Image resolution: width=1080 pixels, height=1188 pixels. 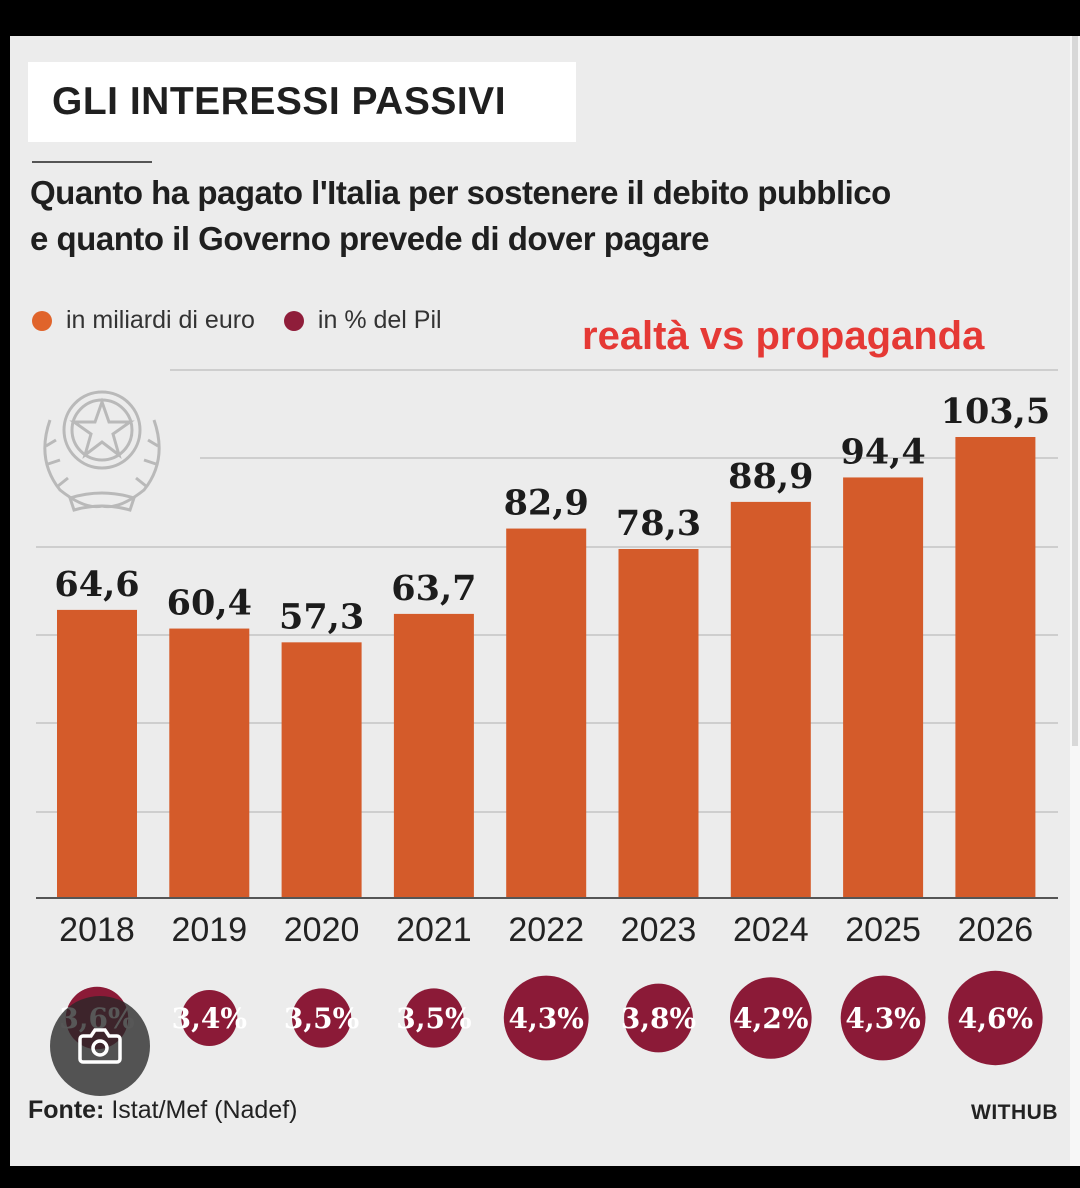 I want to click on camera-icon, so click(x=100, y=1046).